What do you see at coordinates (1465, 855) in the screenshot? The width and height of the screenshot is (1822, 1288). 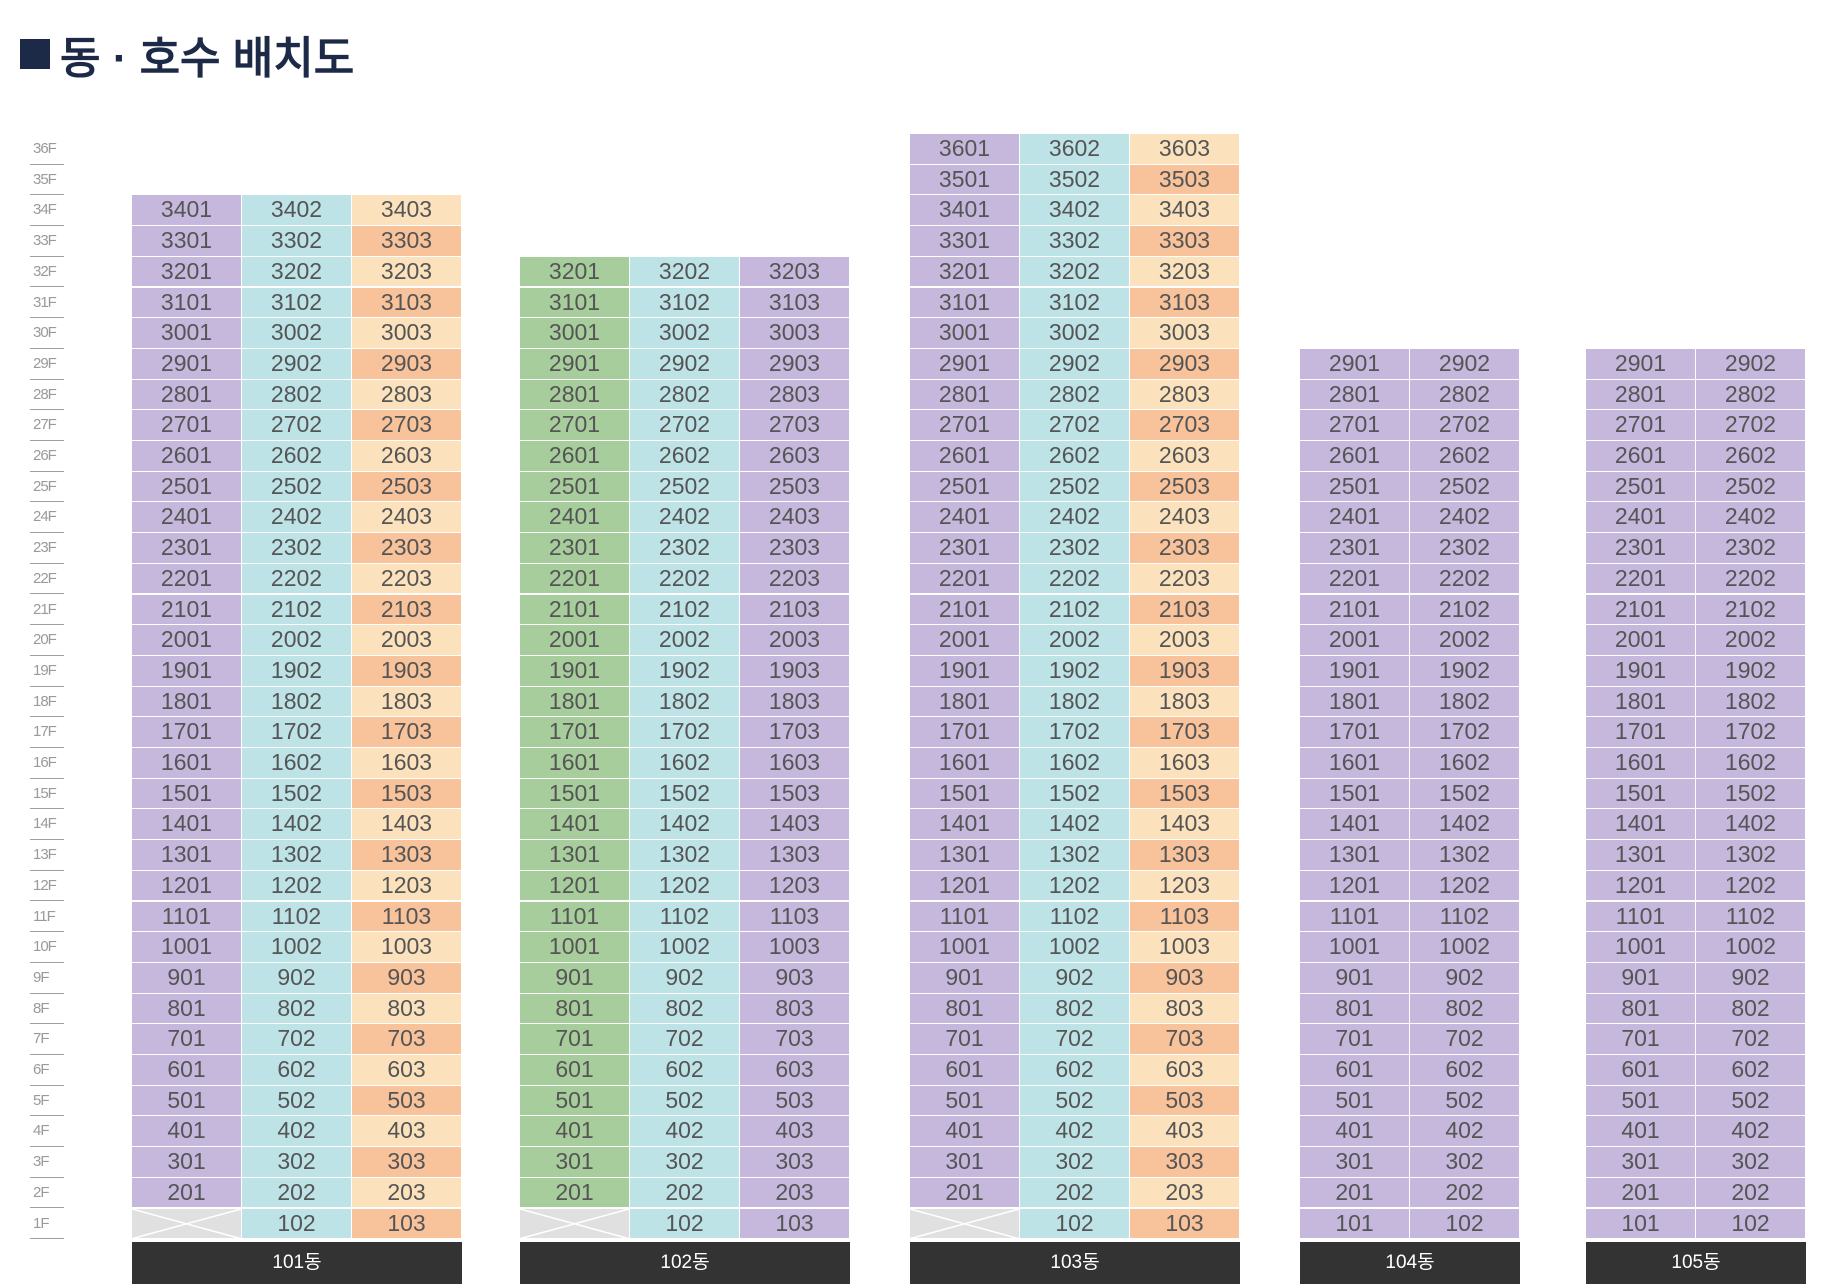 I see `unit-cell: 1302` at bounding box center [1465, 855].